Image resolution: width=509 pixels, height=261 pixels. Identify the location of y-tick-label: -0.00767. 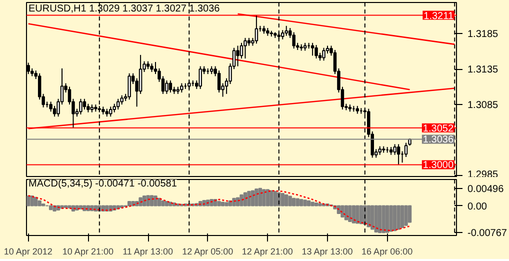
(488, 234).